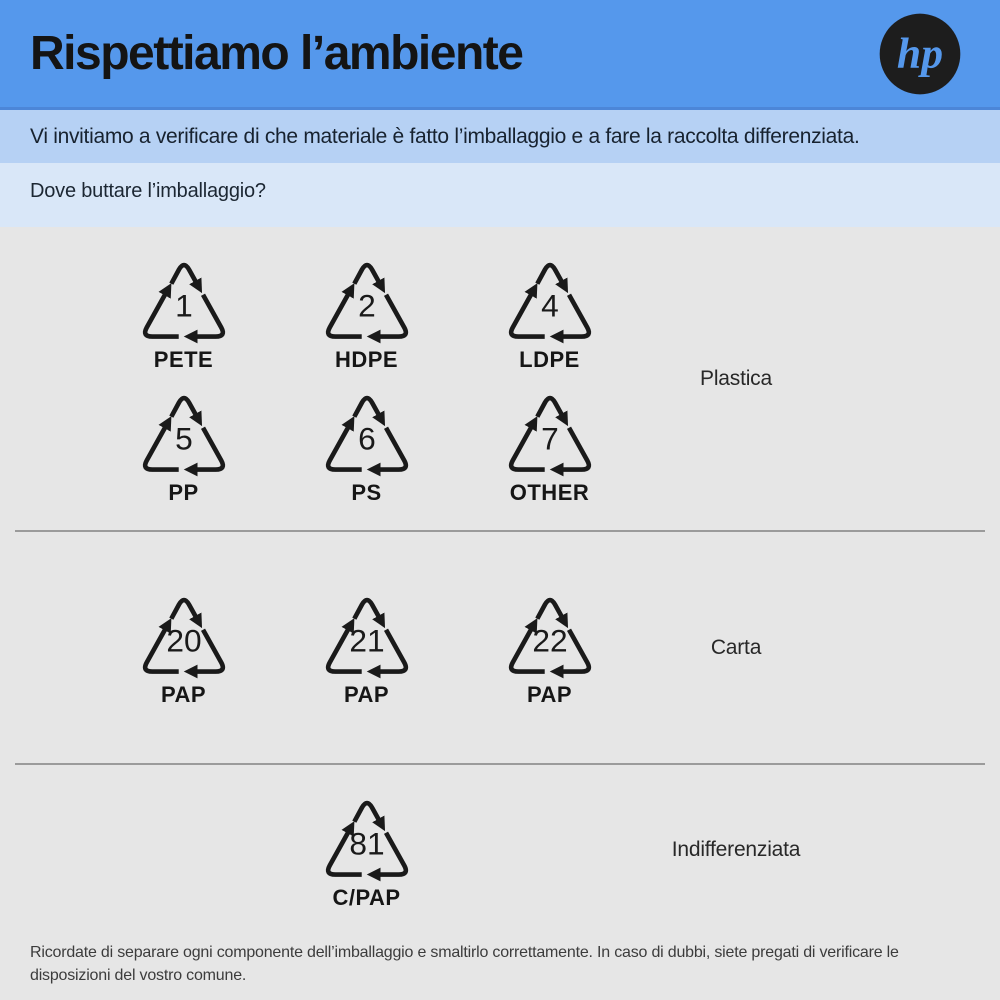  What do you see at coordinates (549, 359) in the screenshot?
I see `material-code-label: LDPE` at bounding box center [549, 359].